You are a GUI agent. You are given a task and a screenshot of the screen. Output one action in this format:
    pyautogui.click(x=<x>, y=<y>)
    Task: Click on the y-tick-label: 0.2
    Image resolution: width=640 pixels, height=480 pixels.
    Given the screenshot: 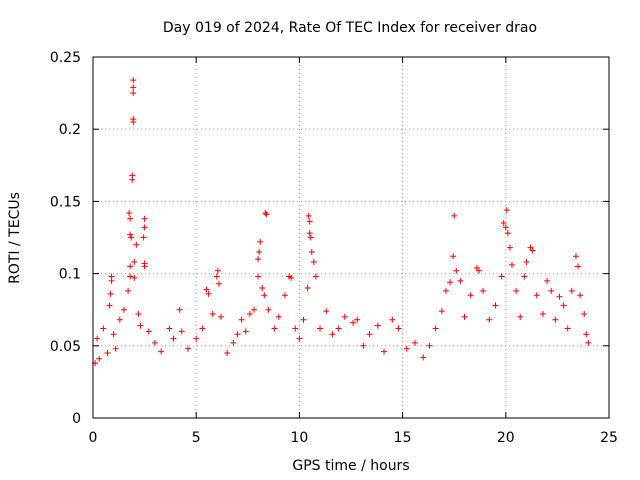 What is the action you would take?
    pyautogui.click(x=70, y=130)
    